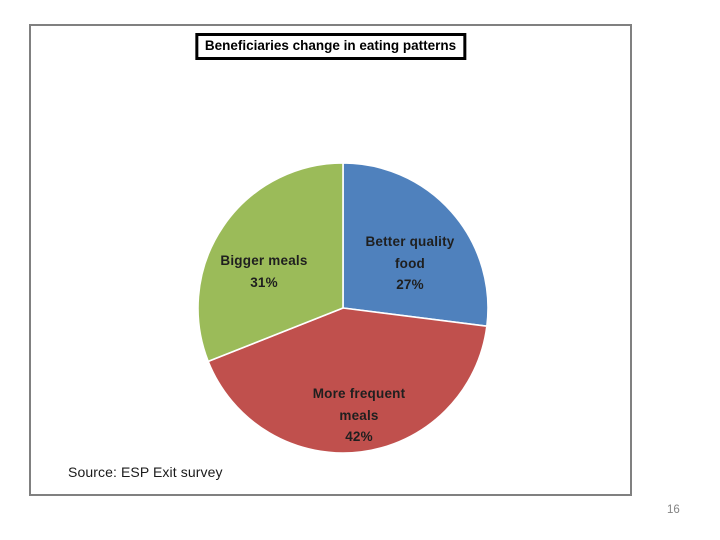 The image size is (720, 540). I want to click on chart-title: Beneficiaries change in eating patterns, so click(330, 46).